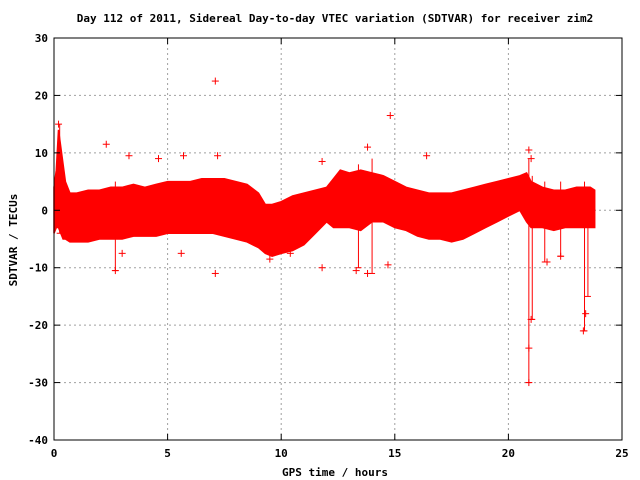 The width and height of the screenshot is (640, 480). Describe the element at coordinates (54, 453) in the screenshot. I see `x-tick-label: 0` at that location.